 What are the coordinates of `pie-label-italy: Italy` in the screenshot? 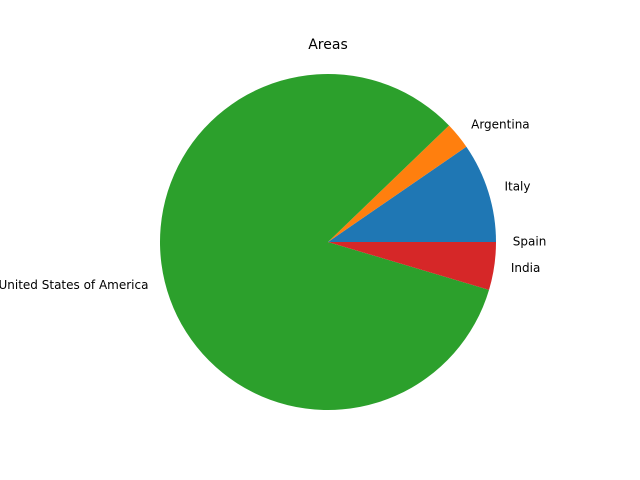 It's located at (517, 187).